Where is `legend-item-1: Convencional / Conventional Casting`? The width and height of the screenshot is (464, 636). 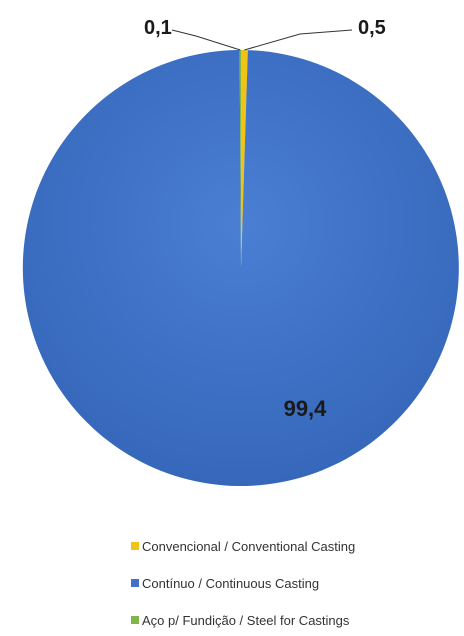
legend-item-1: Convencional / Conventional Casting is located at coordinates (243, 546).